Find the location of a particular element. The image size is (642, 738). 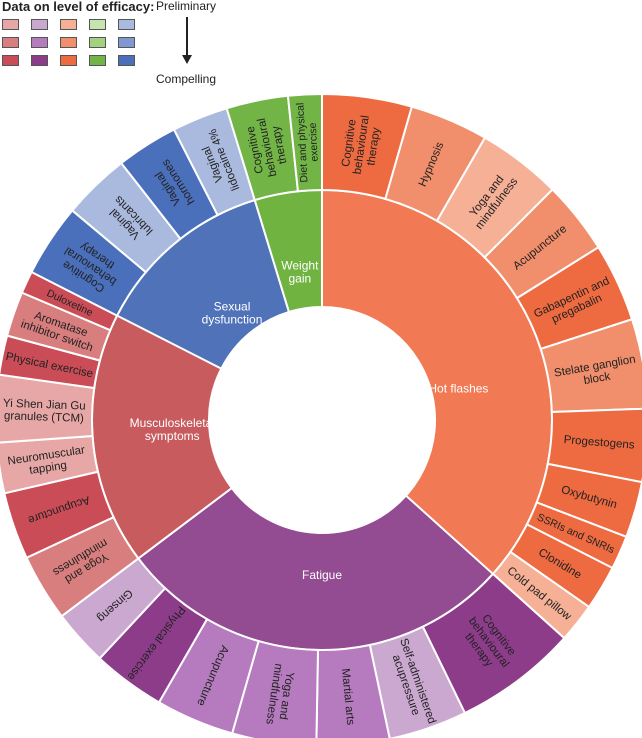

intervention-label-line: Yi Shen Jian Gu is located at coordinates (44, 405).